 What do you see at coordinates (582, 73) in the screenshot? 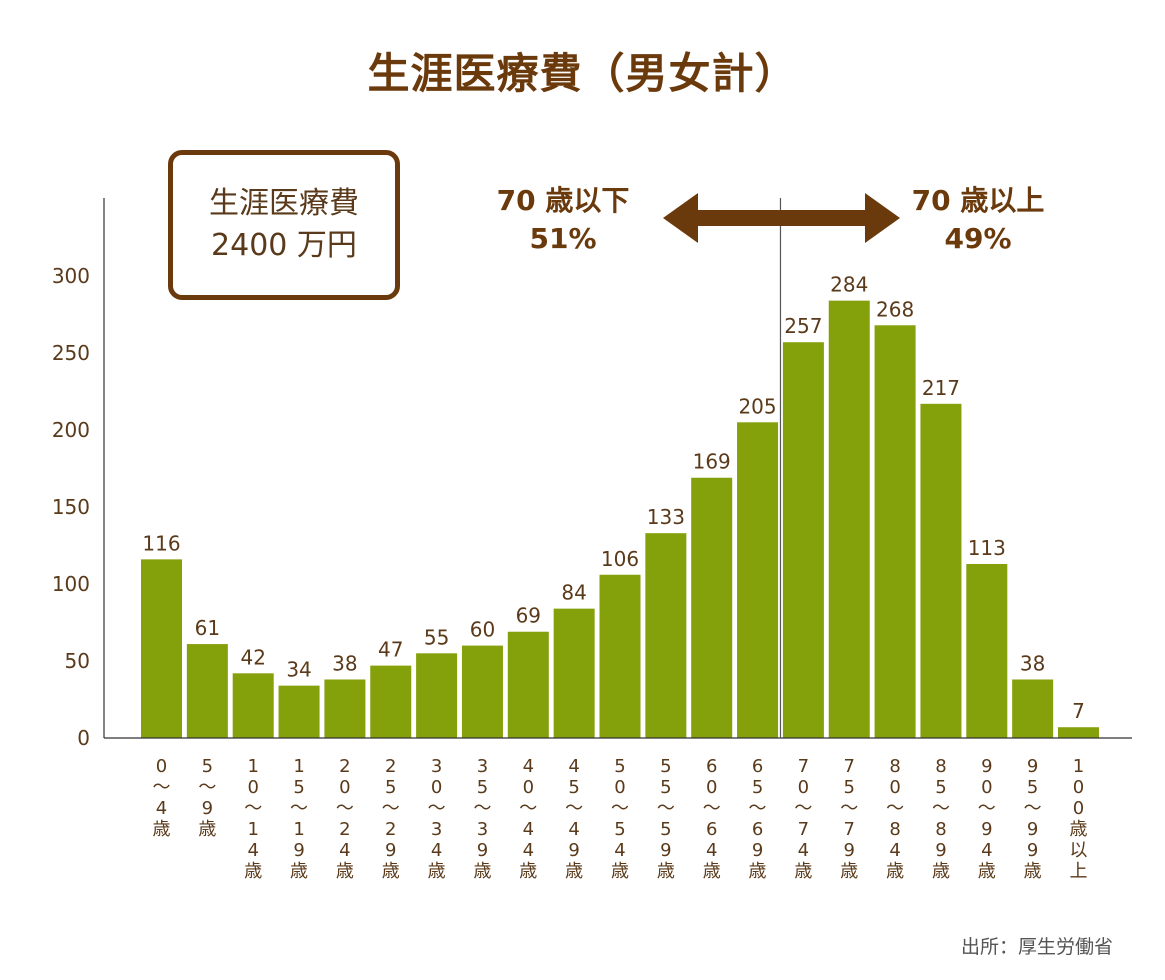
I see `chart-title: 生涯医療費（男女計）` at bounding box center [582, 73].